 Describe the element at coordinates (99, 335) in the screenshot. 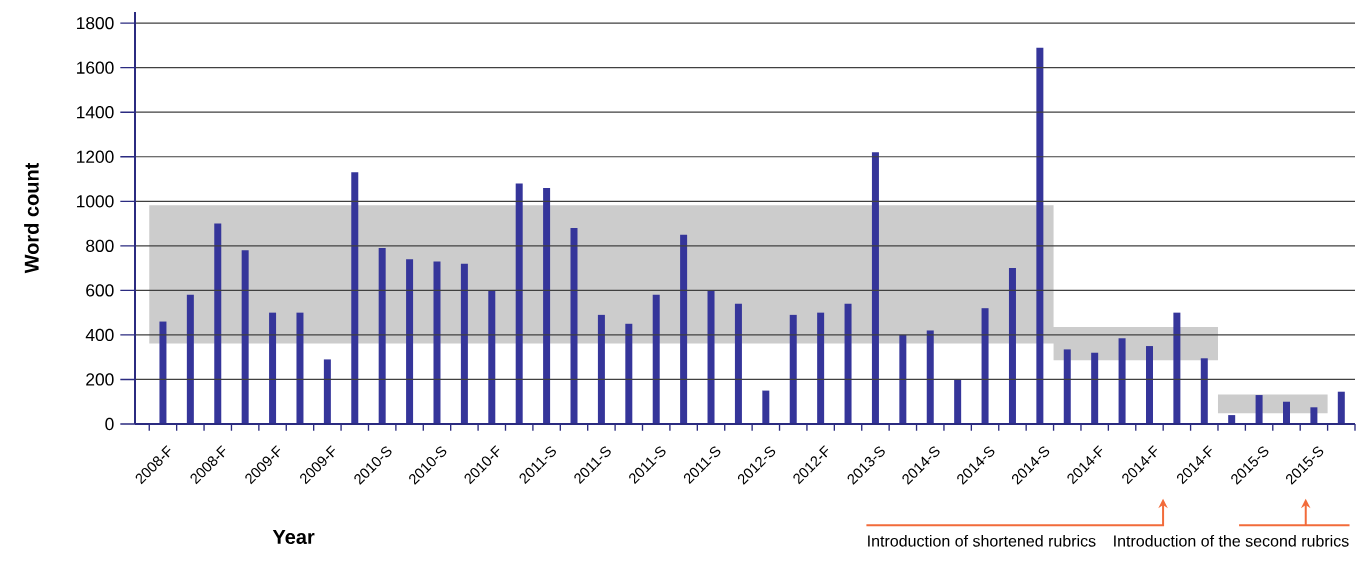

I see `y-tick-label: 400` at that location.